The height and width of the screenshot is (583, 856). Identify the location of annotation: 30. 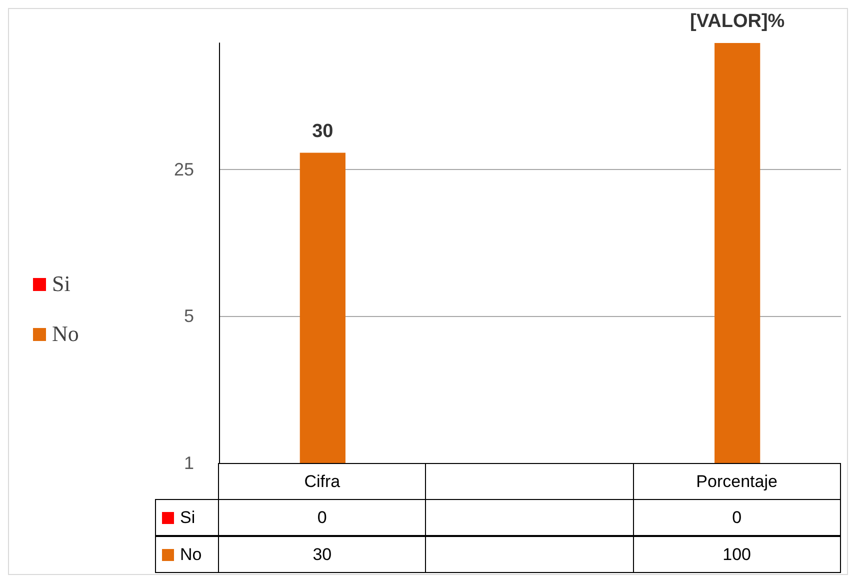
(323, 131).